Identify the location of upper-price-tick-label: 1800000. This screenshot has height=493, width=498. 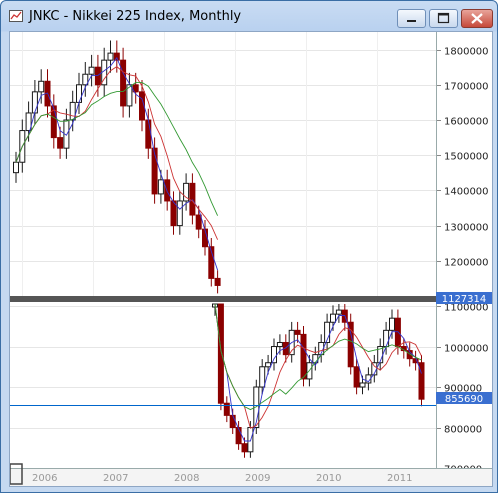
(466, 52).